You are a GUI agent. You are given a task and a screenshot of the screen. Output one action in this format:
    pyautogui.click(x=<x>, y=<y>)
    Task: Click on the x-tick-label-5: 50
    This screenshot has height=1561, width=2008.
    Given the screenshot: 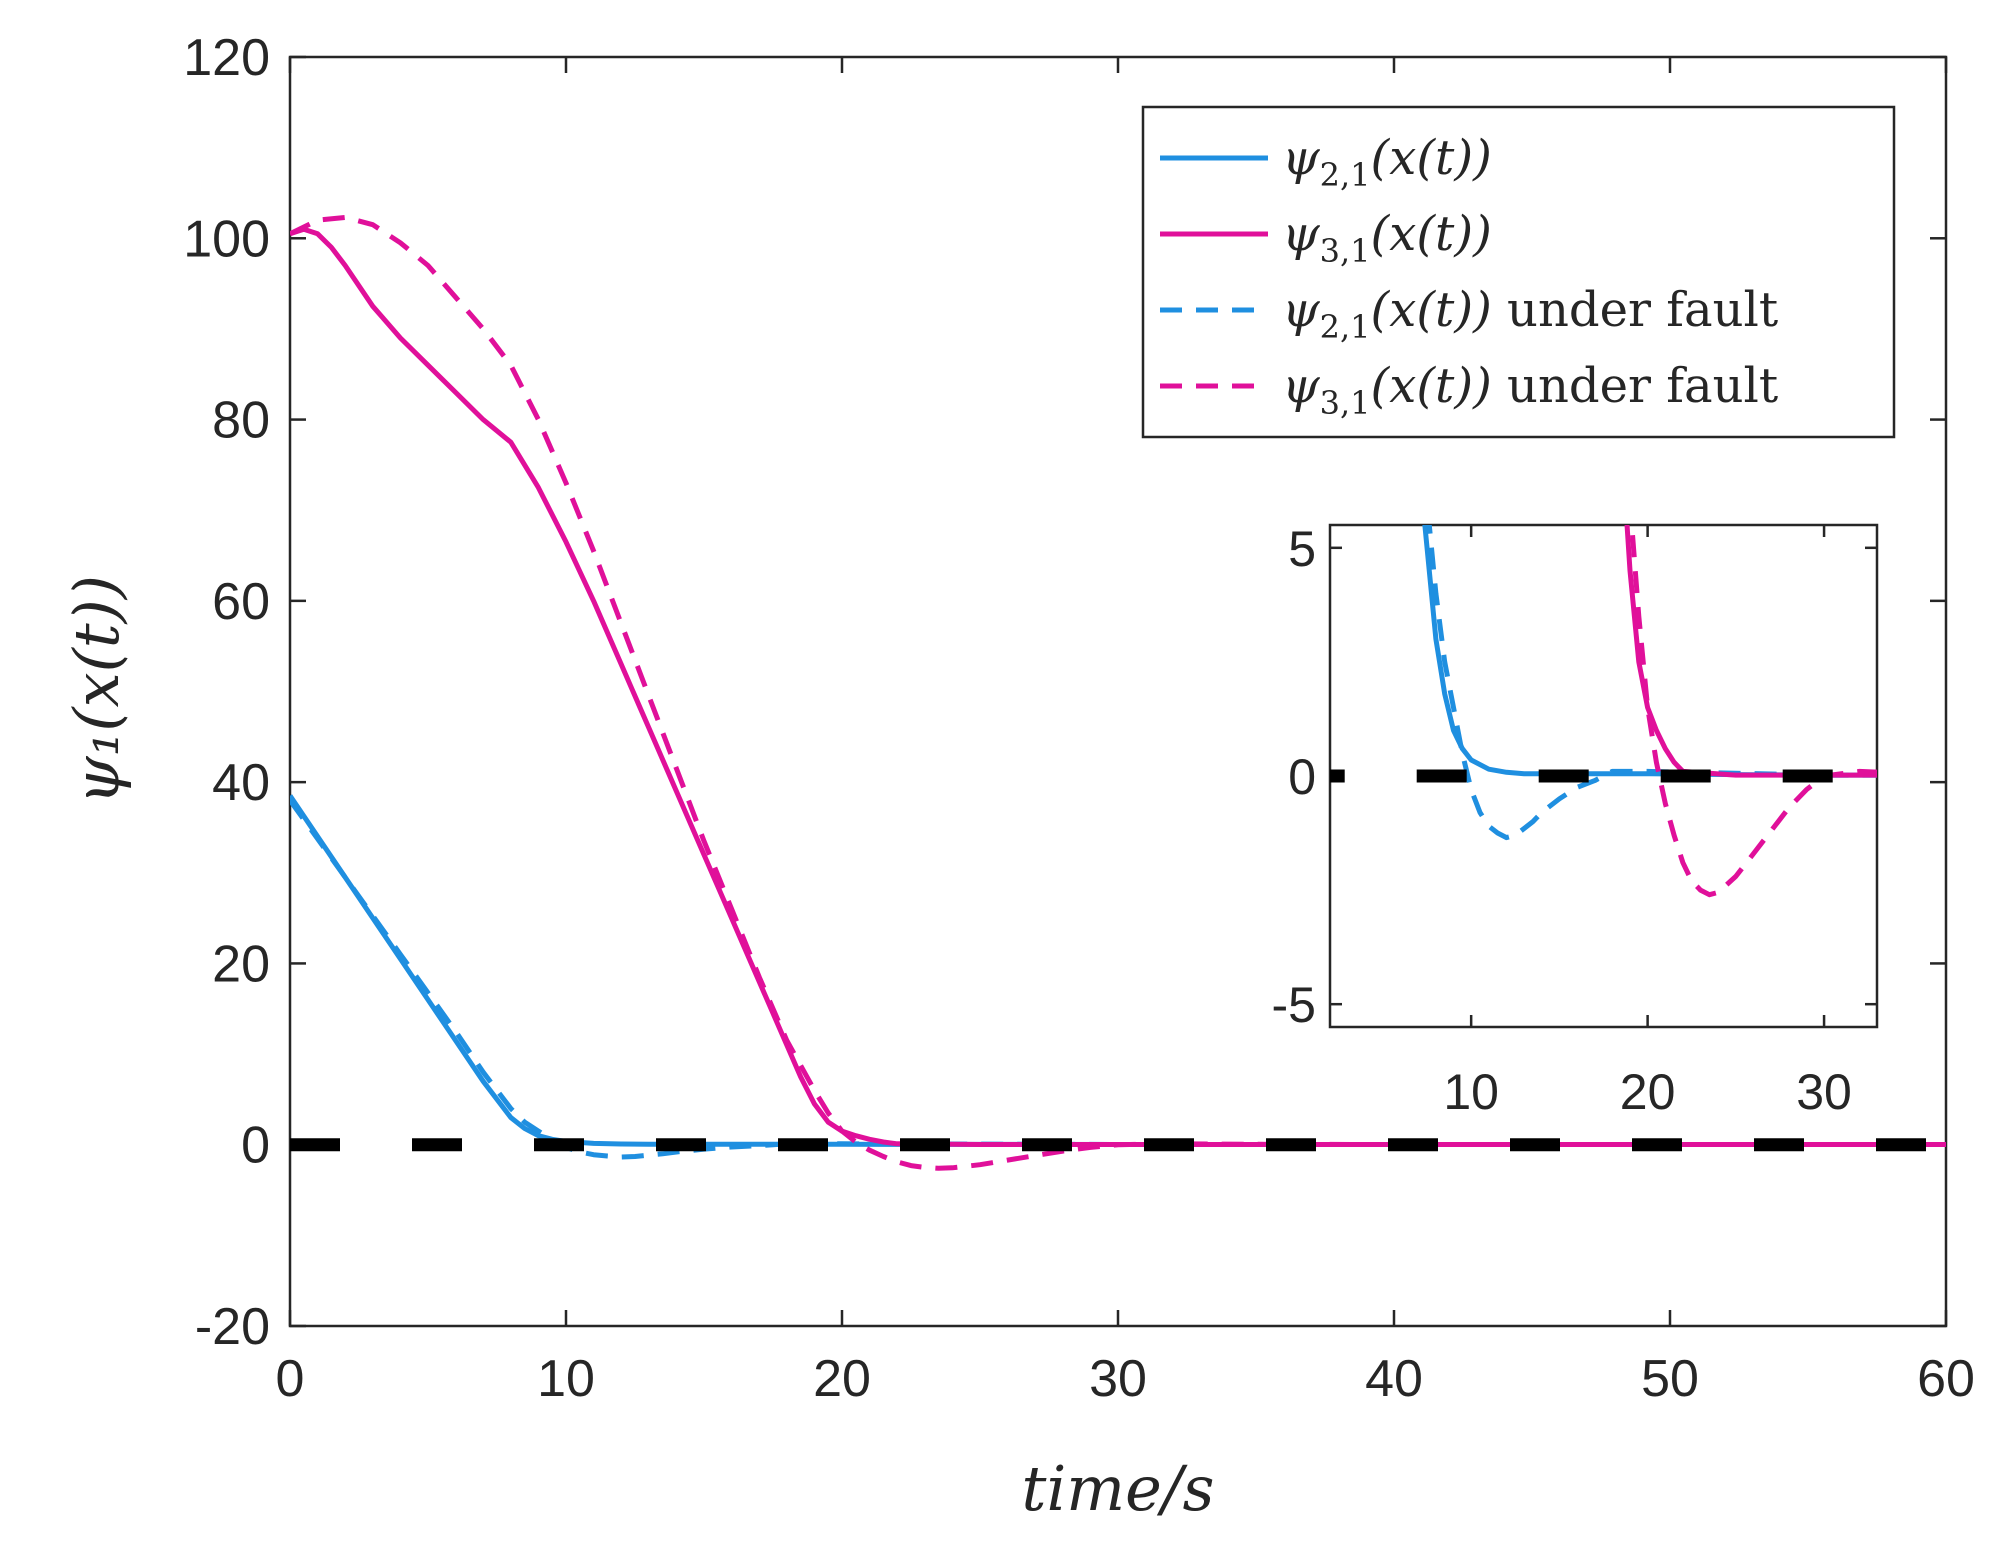 What is the action you would take?
    pyautogui.click(x=1670, y=1379)
    